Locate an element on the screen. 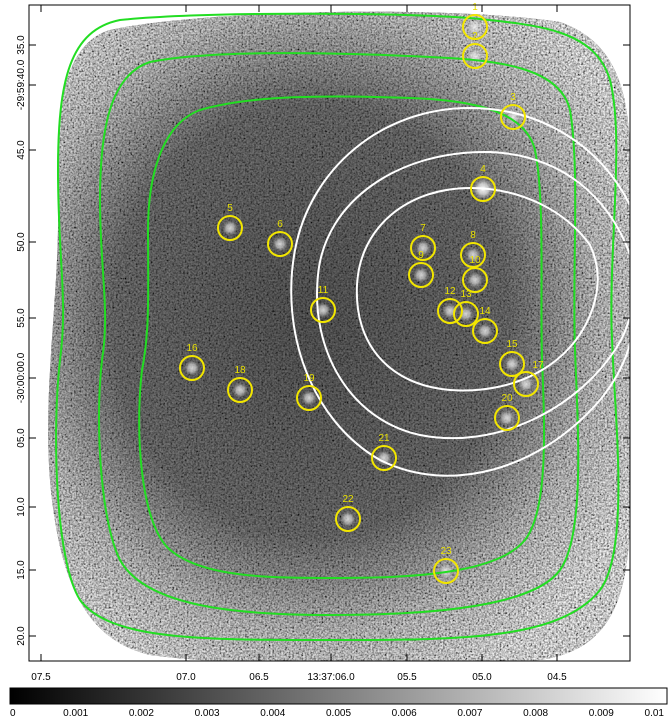  source-marker-14: 14 is located at coordinates (485, 325).